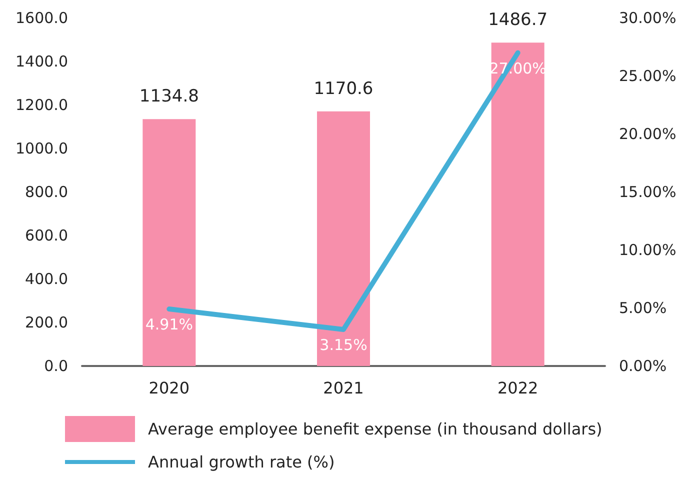 This screenshot has width=687, height=483. I want to click on y2-tick-label: 15.00%, so click(647, 192).